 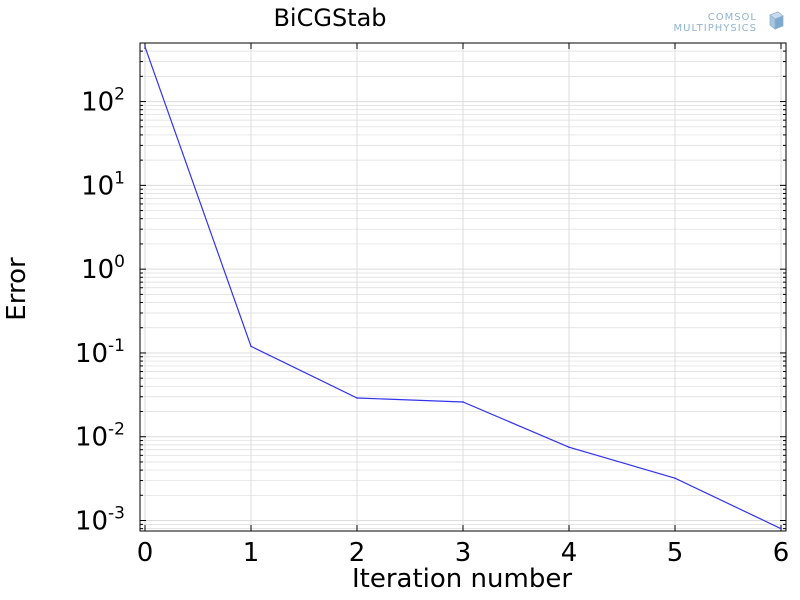 I want to click on y-tick-label: 10⁻³, so click(x=100, y=520).